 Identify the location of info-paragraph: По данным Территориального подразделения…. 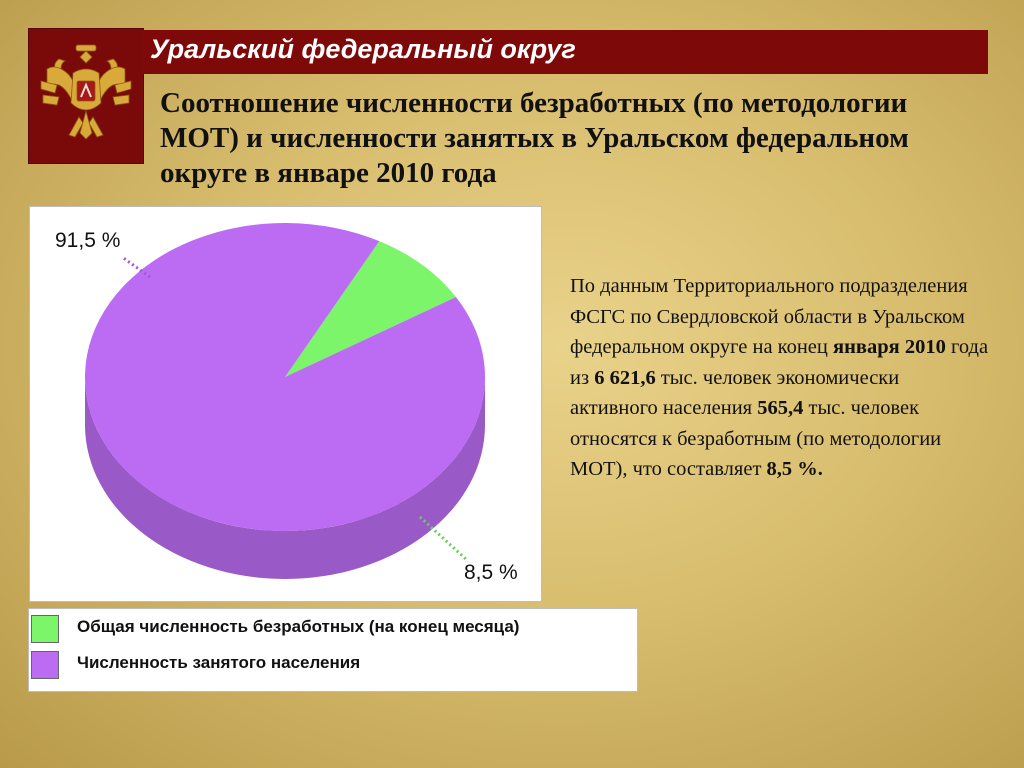
(780, 378).